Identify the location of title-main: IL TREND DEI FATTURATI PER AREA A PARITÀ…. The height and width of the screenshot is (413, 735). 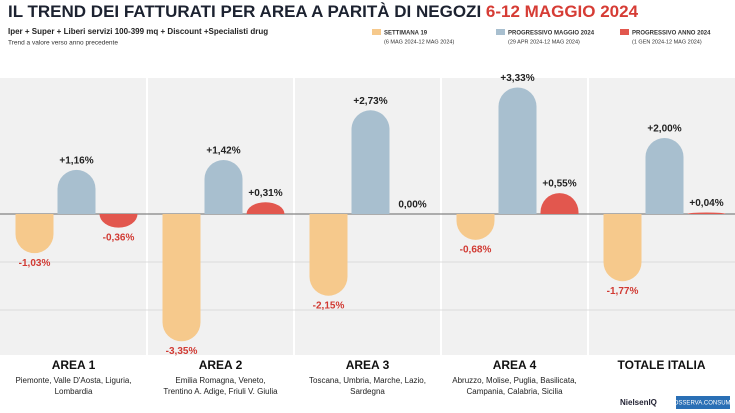
(244, 11).